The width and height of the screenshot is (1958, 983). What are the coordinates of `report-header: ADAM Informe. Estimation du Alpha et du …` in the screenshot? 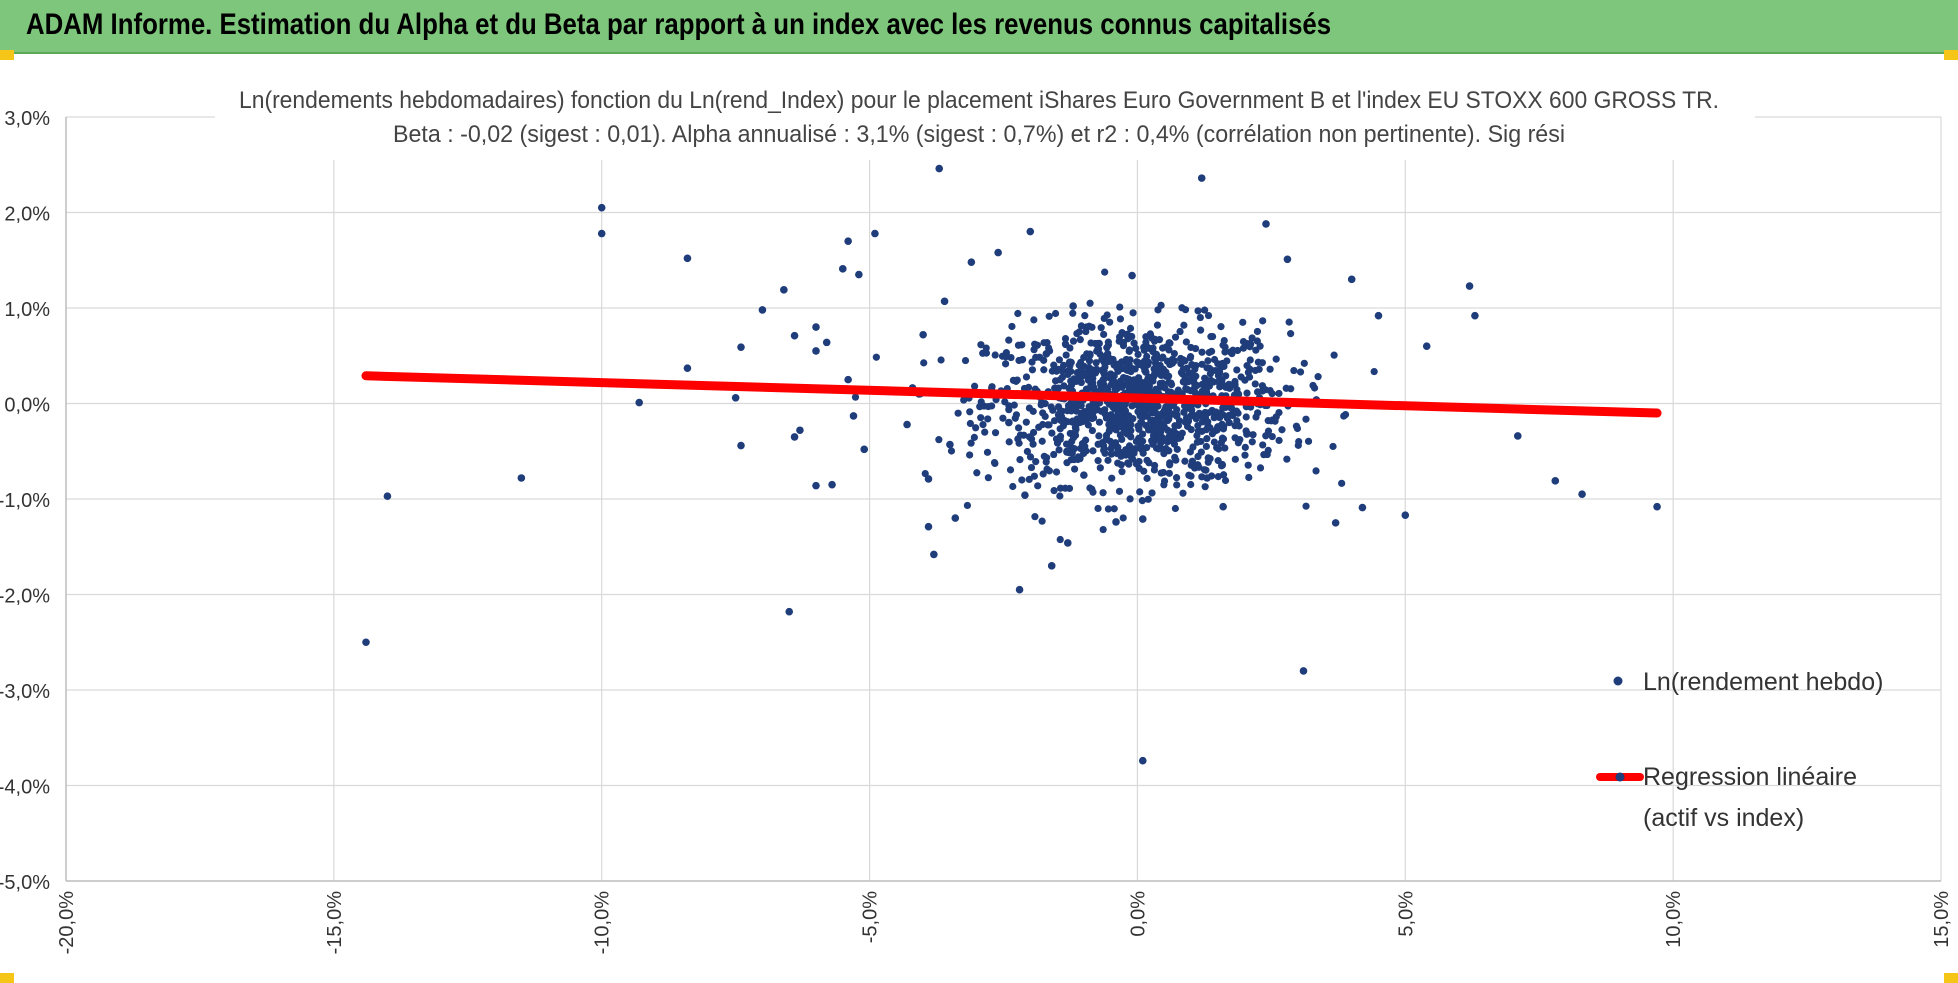 It's located at (979, 27).